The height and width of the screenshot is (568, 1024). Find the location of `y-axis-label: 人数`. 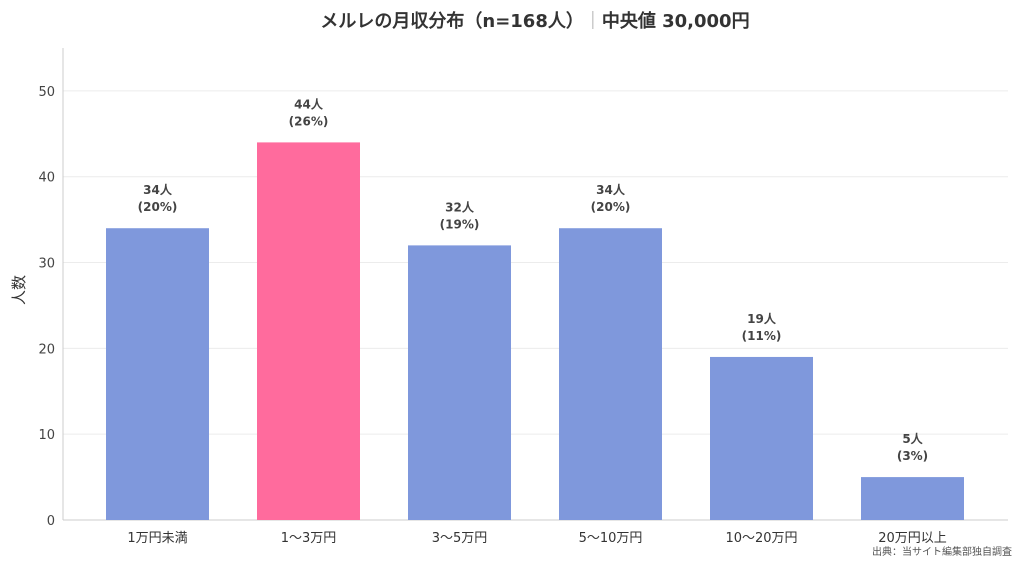

y-axis-label: 人数 is located at coordinates (19, 290).